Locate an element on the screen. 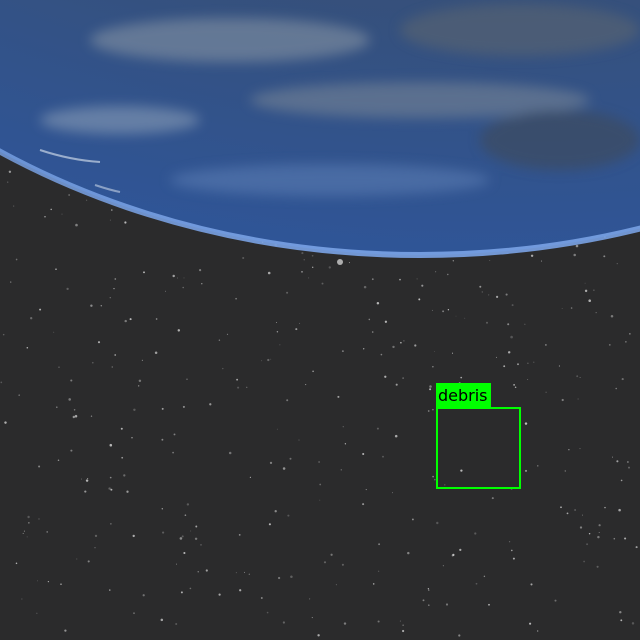 This screenshot has height=640, width=640. debris-label: debris is located at coordinates (463, 395).